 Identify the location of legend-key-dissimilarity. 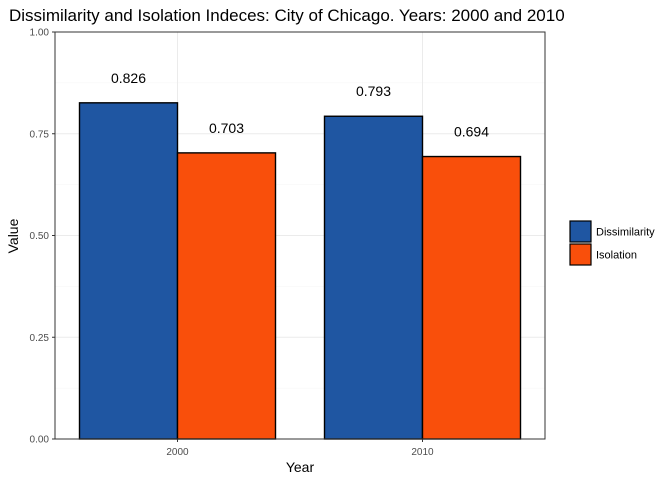
(580, 231).